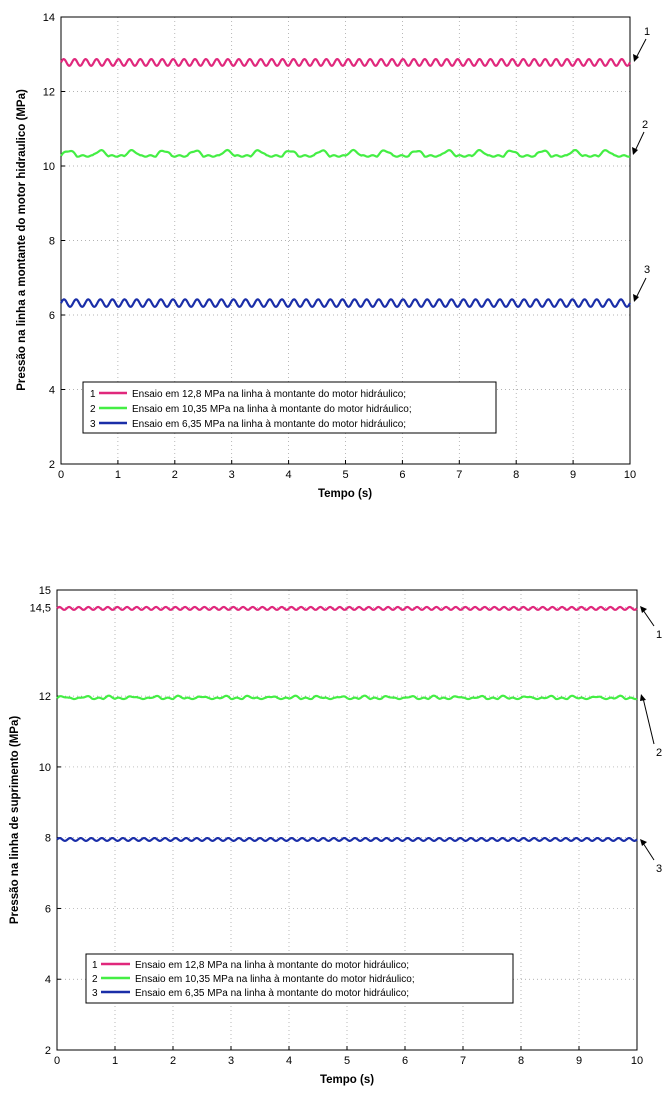 Image resolution: width=668 pixels, height=1098 pixels. I want to click on chart-bottom-ylabel: Pressão na linha de suprimento (MPa), so click(15, 820).